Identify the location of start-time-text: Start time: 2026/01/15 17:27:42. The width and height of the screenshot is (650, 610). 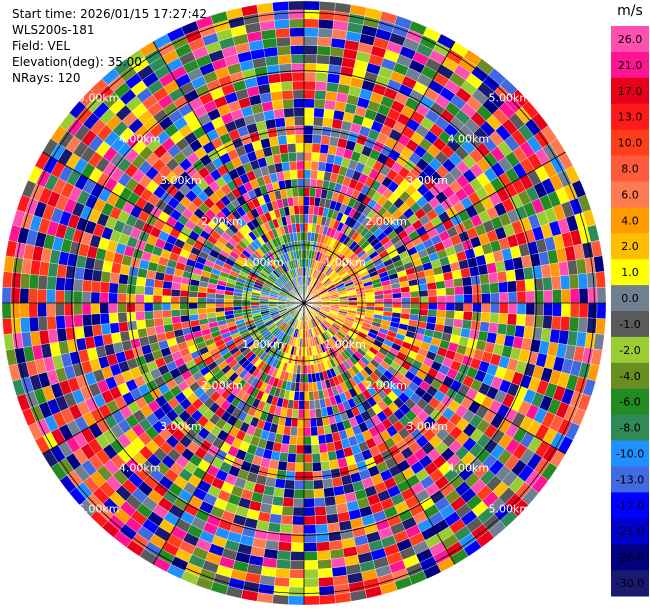
(109, 14).